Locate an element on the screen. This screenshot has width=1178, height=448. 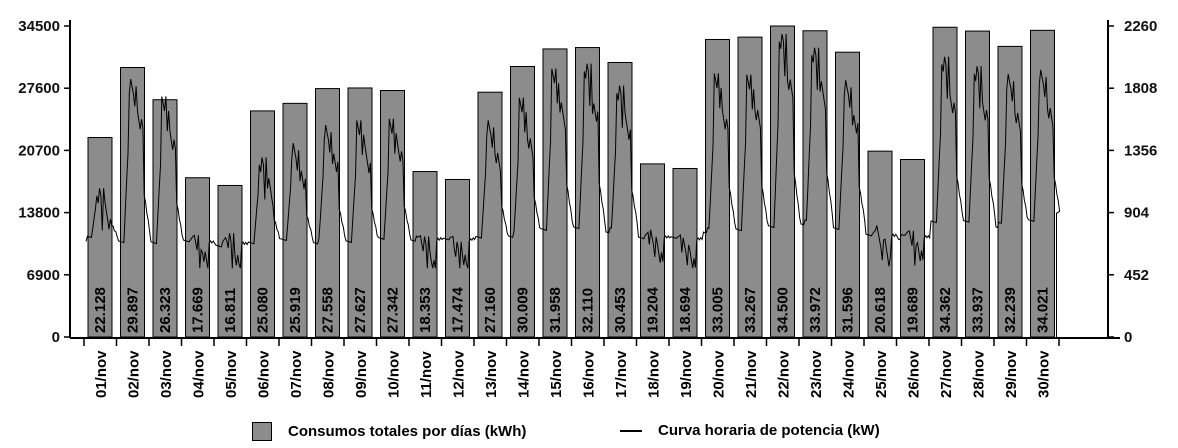
bar-value-label: 33.937 is located at coordinates (978, 310).